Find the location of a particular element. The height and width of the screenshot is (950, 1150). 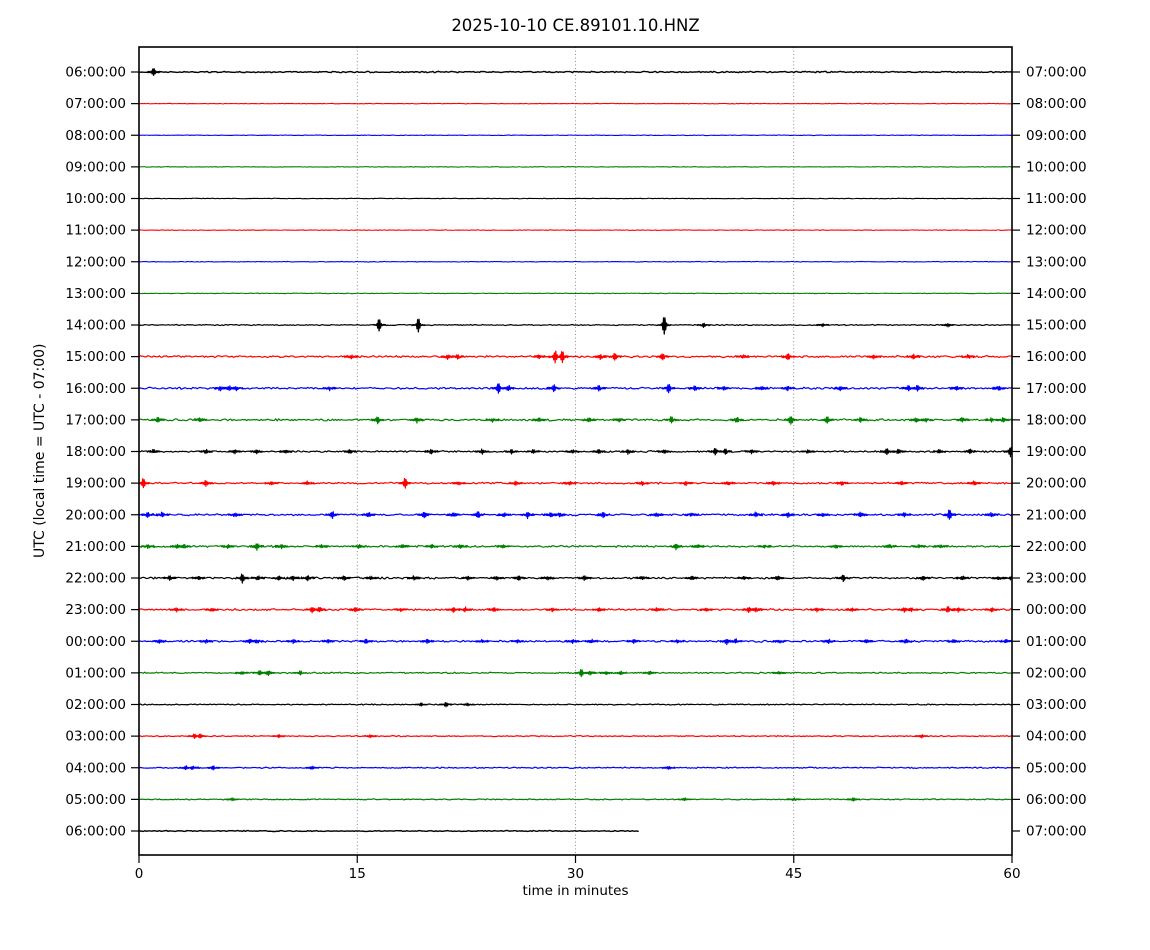

right-time-label-10: 17:00:00 is located at coordinates (1056, 389).